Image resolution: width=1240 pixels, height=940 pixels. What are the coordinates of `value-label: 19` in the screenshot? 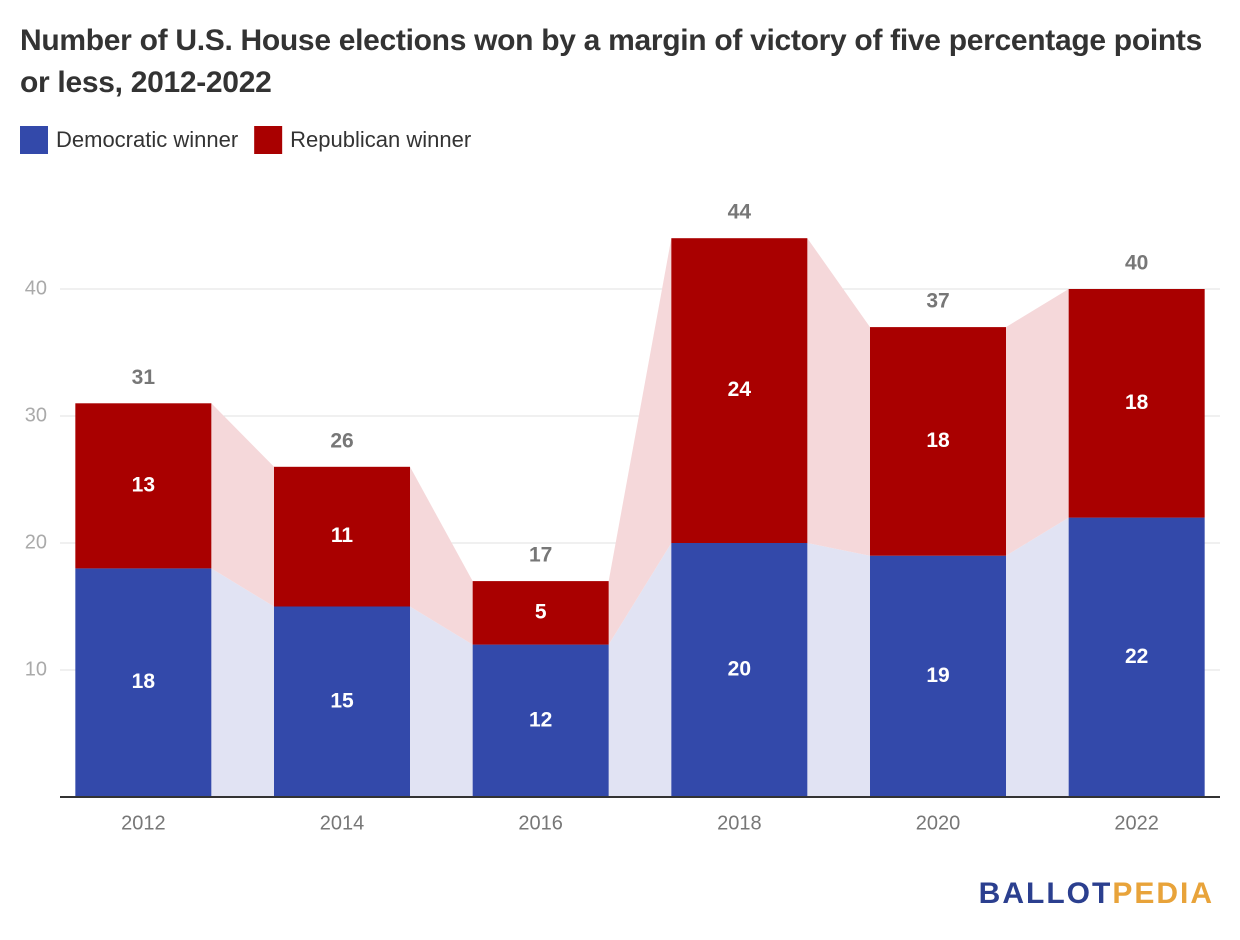 It's located at (937, 675).